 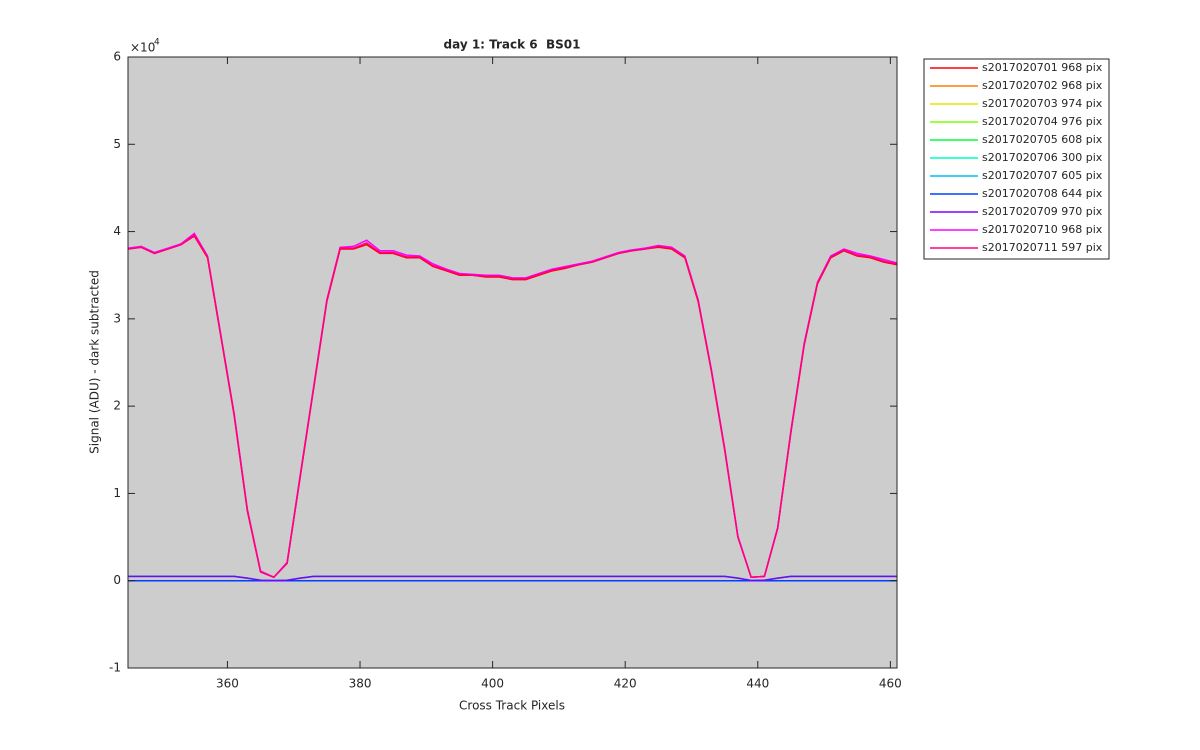 I want to click on legend-label: s2017020711 597 pix, so click(x=1042, y=247).